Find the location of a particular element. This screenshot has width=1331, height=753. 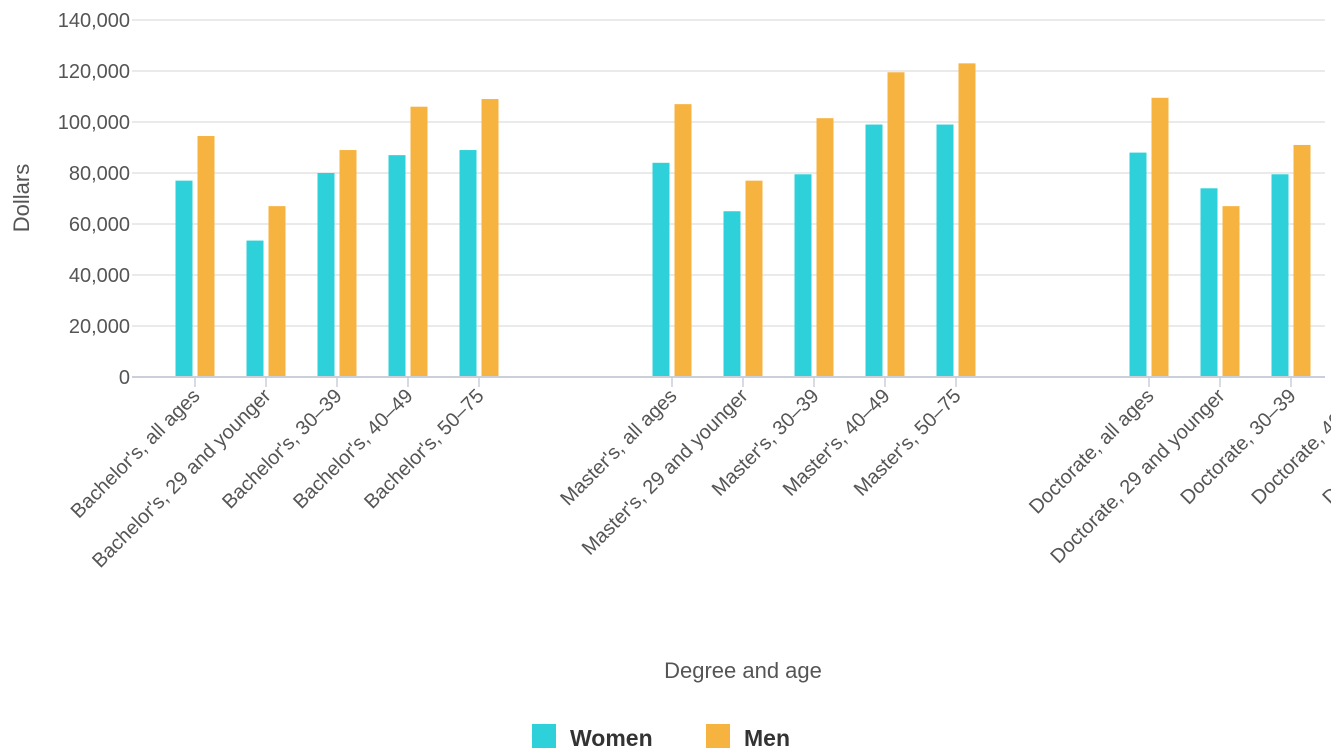

x-category-label: Bachelor's, 30–39 is located at coordinates (282, 449).